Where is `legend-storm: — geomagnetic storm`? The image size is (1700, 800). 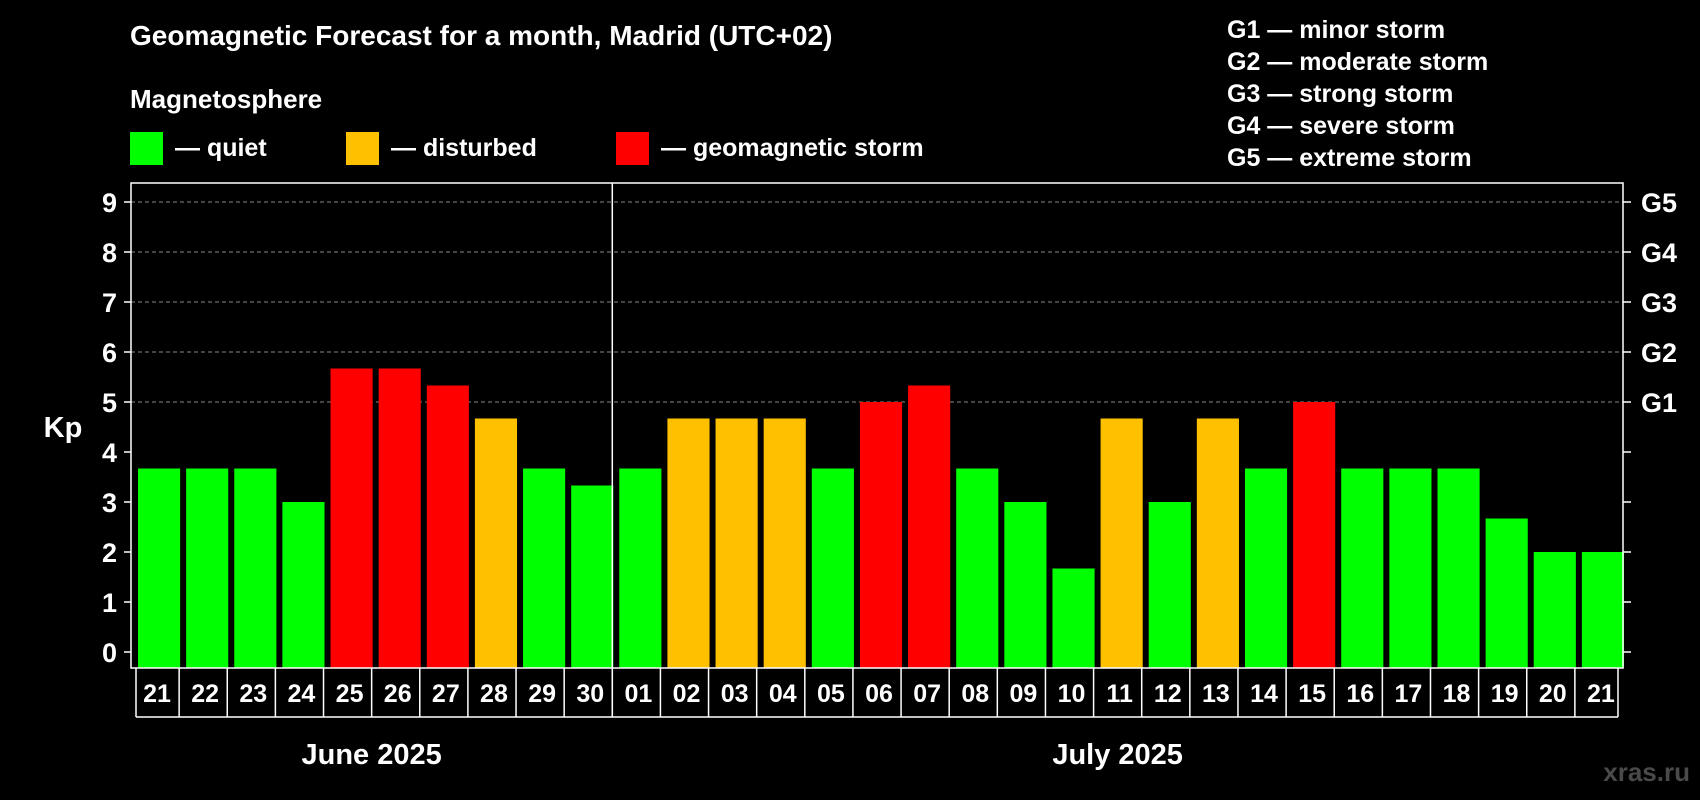 legend-storm: — geomagnetic storm is located at coordinates (770, 148).